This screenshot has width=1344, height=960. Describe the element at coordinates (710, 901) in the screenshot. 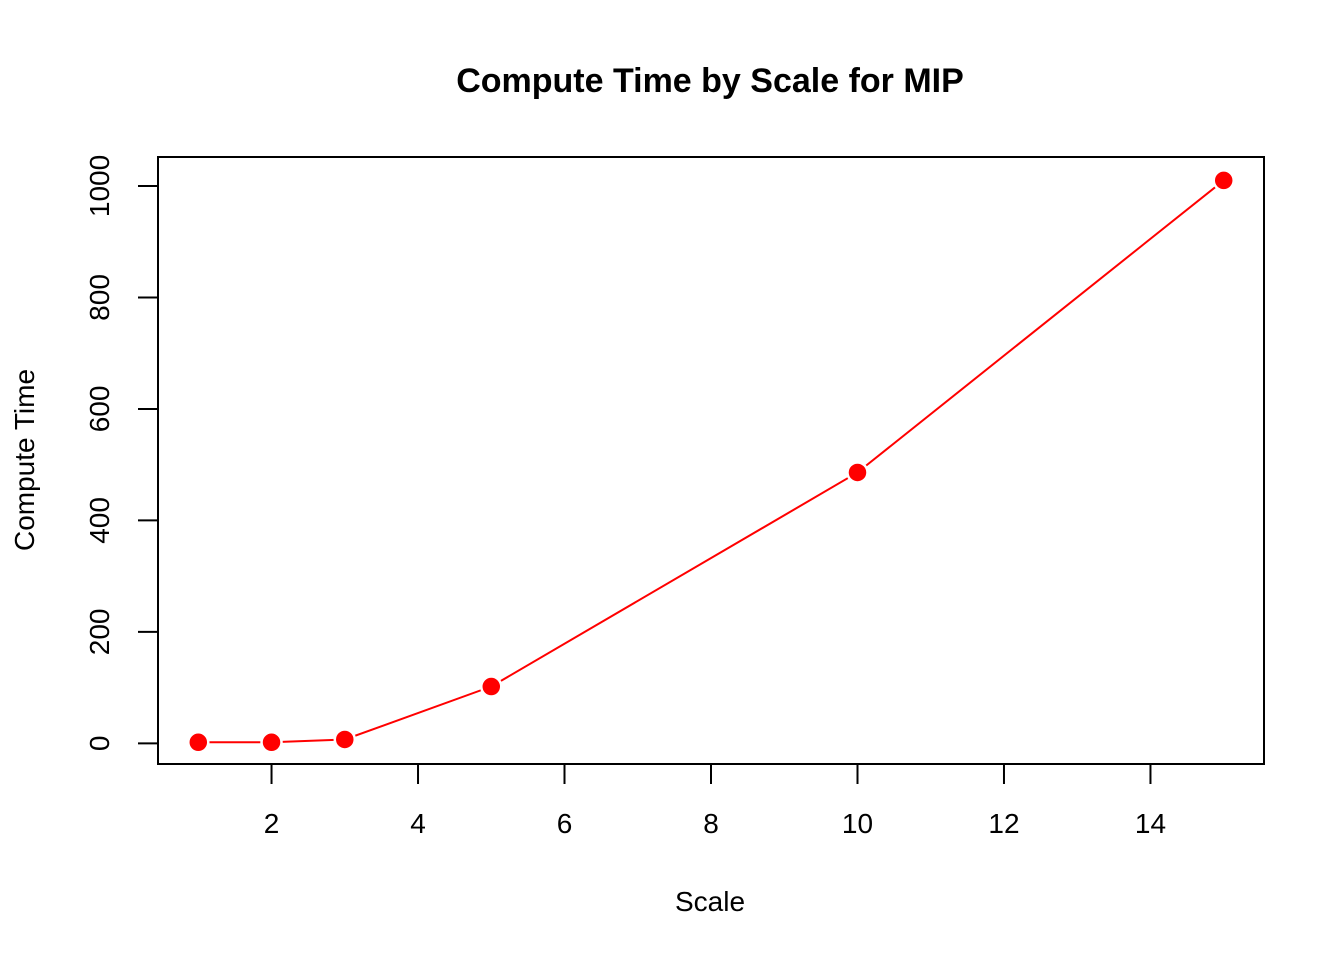

I see `x-axis-label: Scale` at that location.